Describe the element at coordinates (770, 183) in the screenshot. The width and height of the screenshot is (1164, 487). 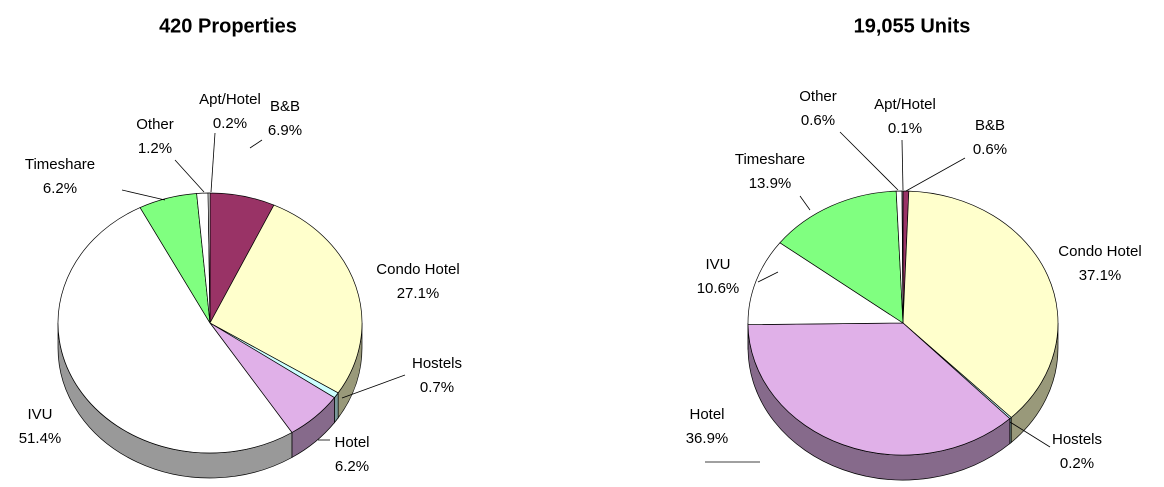
I see `value-label: 13.9%` at that location.